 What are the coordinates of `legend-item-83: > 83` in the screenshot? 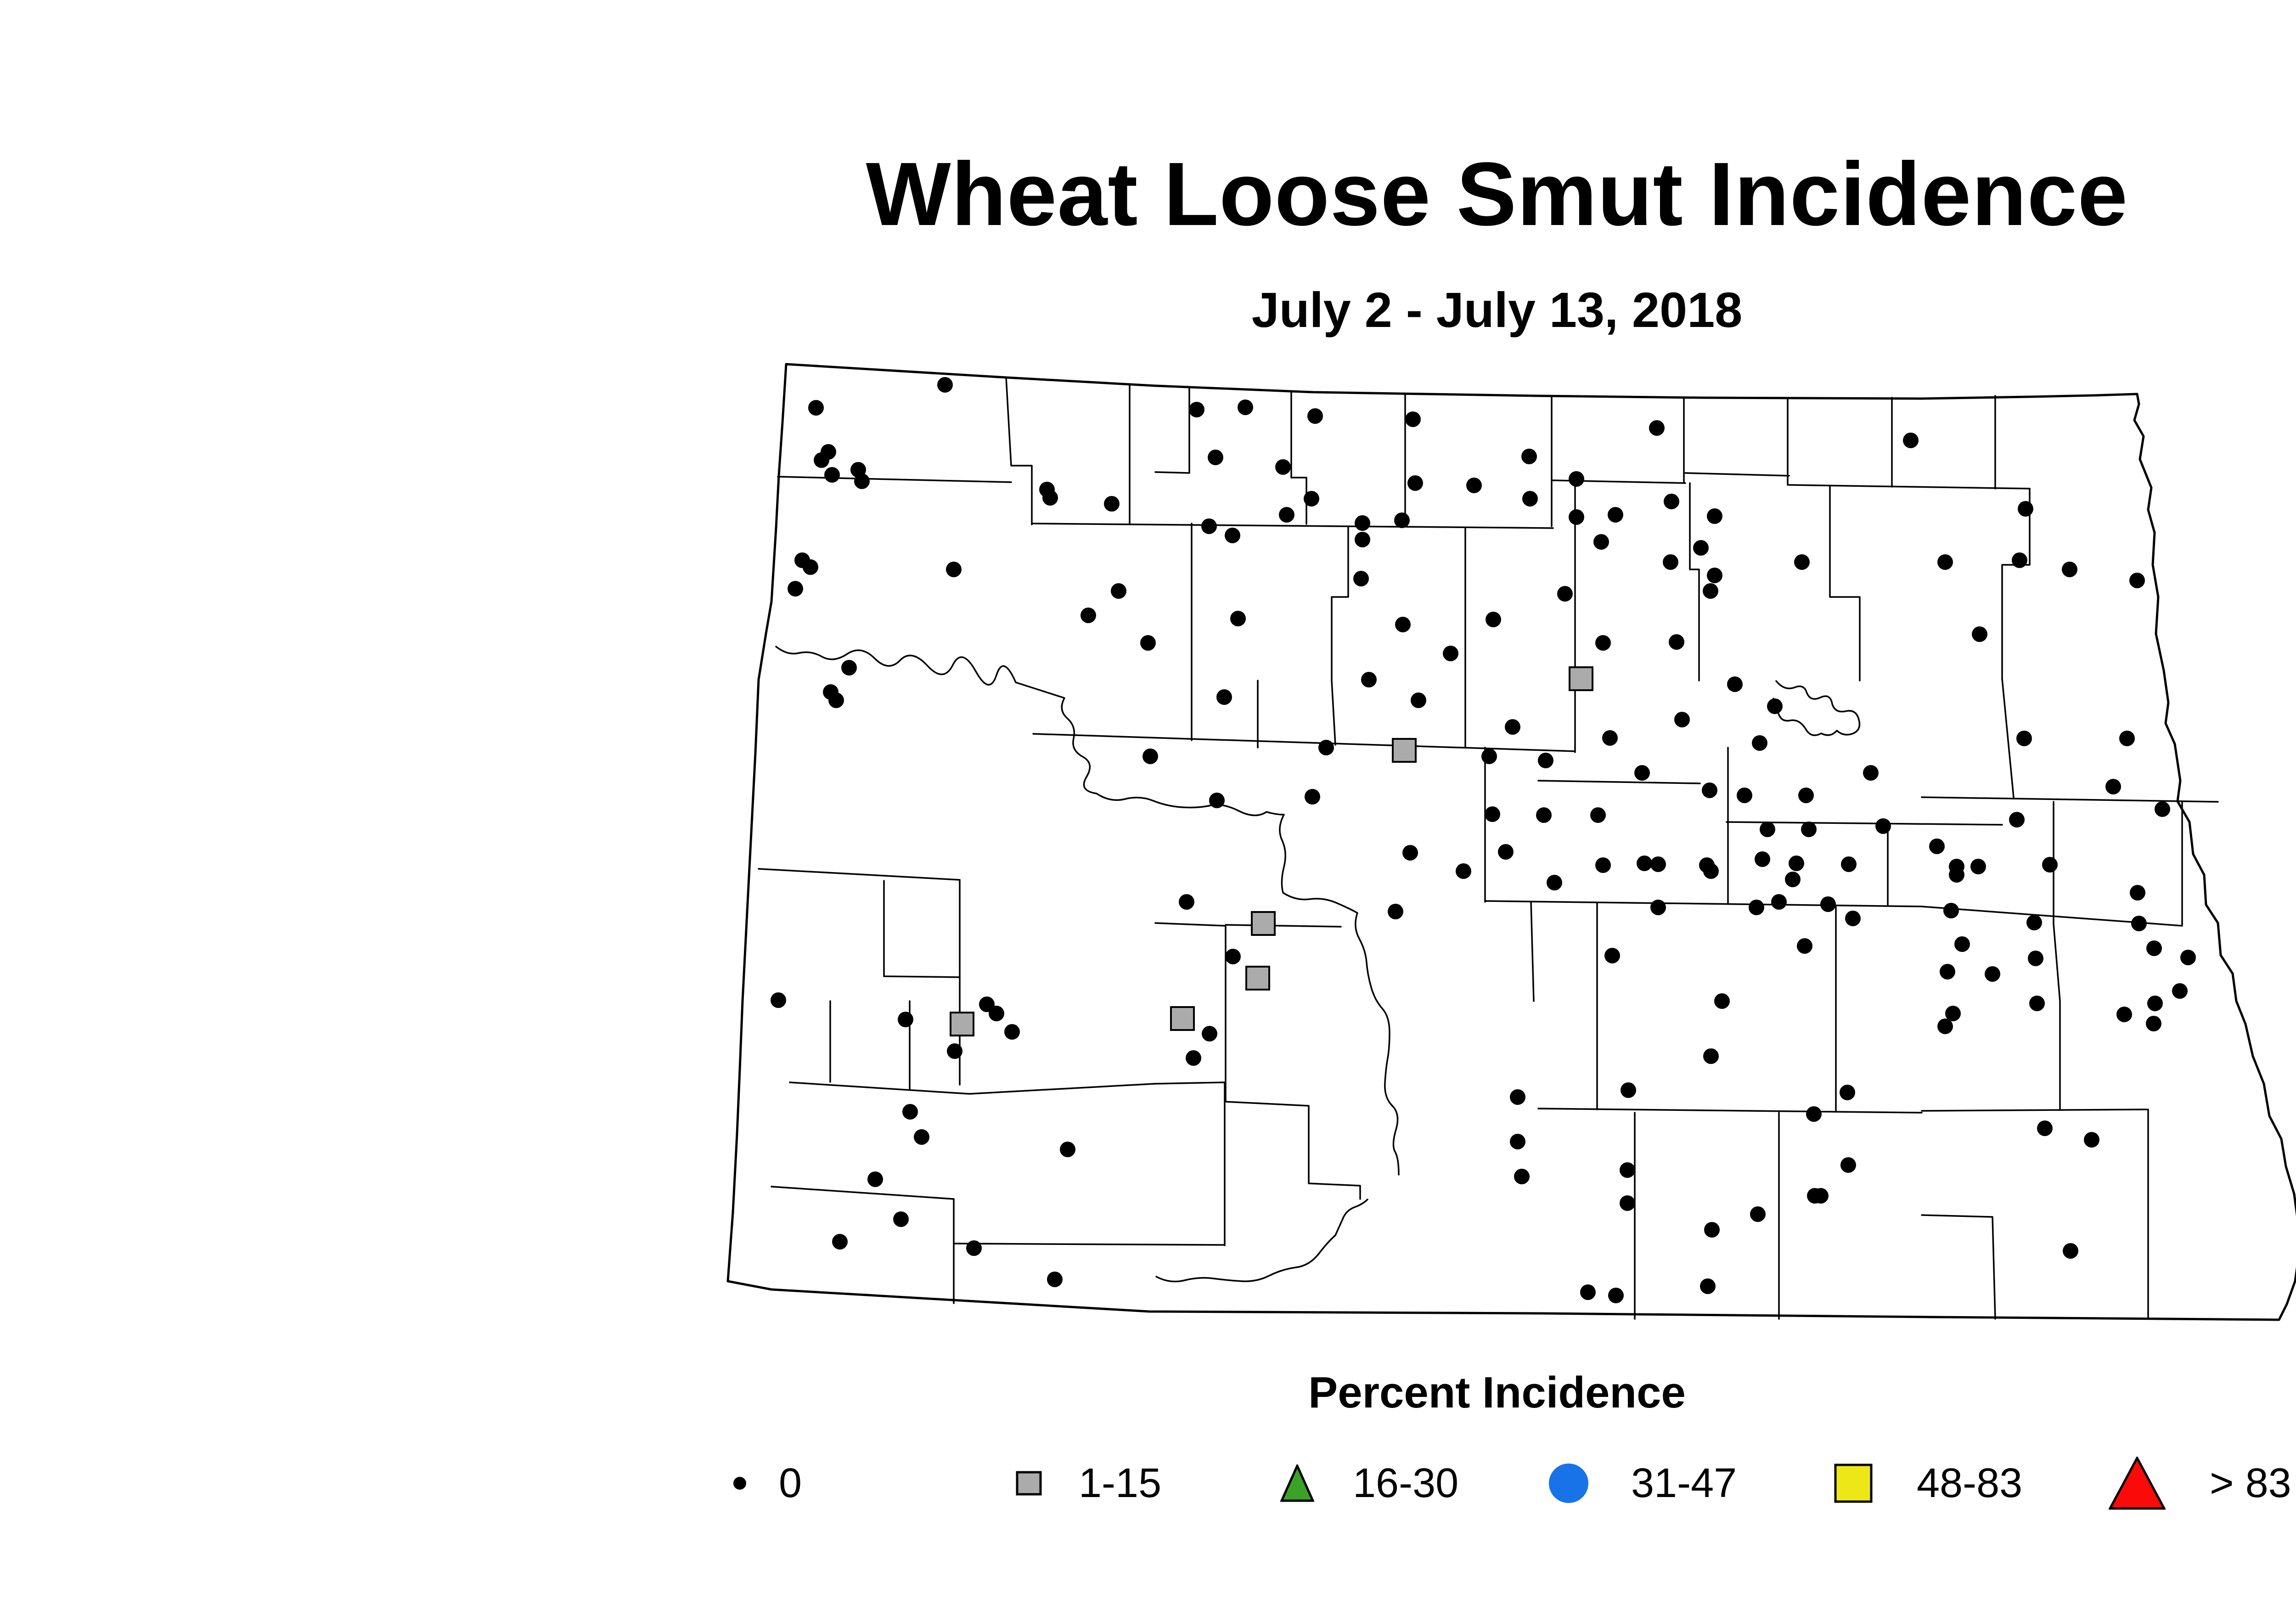 It's located at (2200, 1483).